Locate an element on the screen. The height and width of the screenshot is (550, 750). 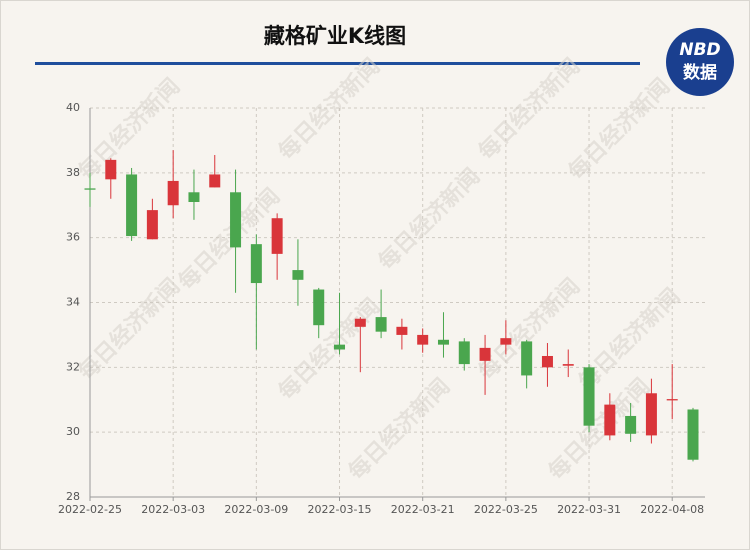
x-tick-label: 2022-02-25 is located at coordinates (90, 509).